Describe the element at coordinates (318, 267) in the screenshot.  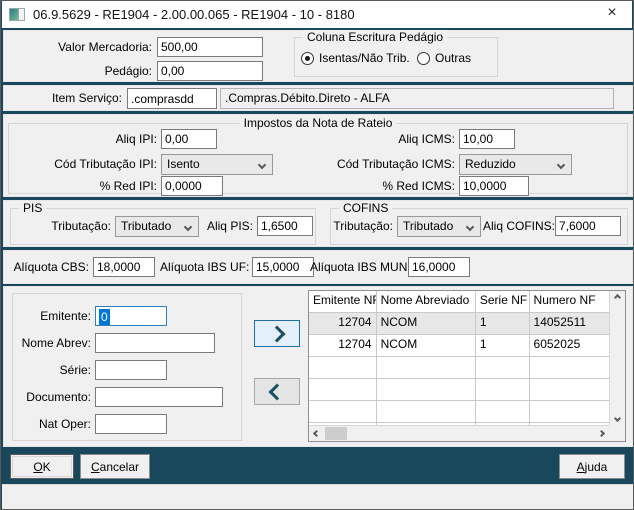
I see `aliquotas-panel: Alíquota CBS: Alíquota IBS UF` at that location.